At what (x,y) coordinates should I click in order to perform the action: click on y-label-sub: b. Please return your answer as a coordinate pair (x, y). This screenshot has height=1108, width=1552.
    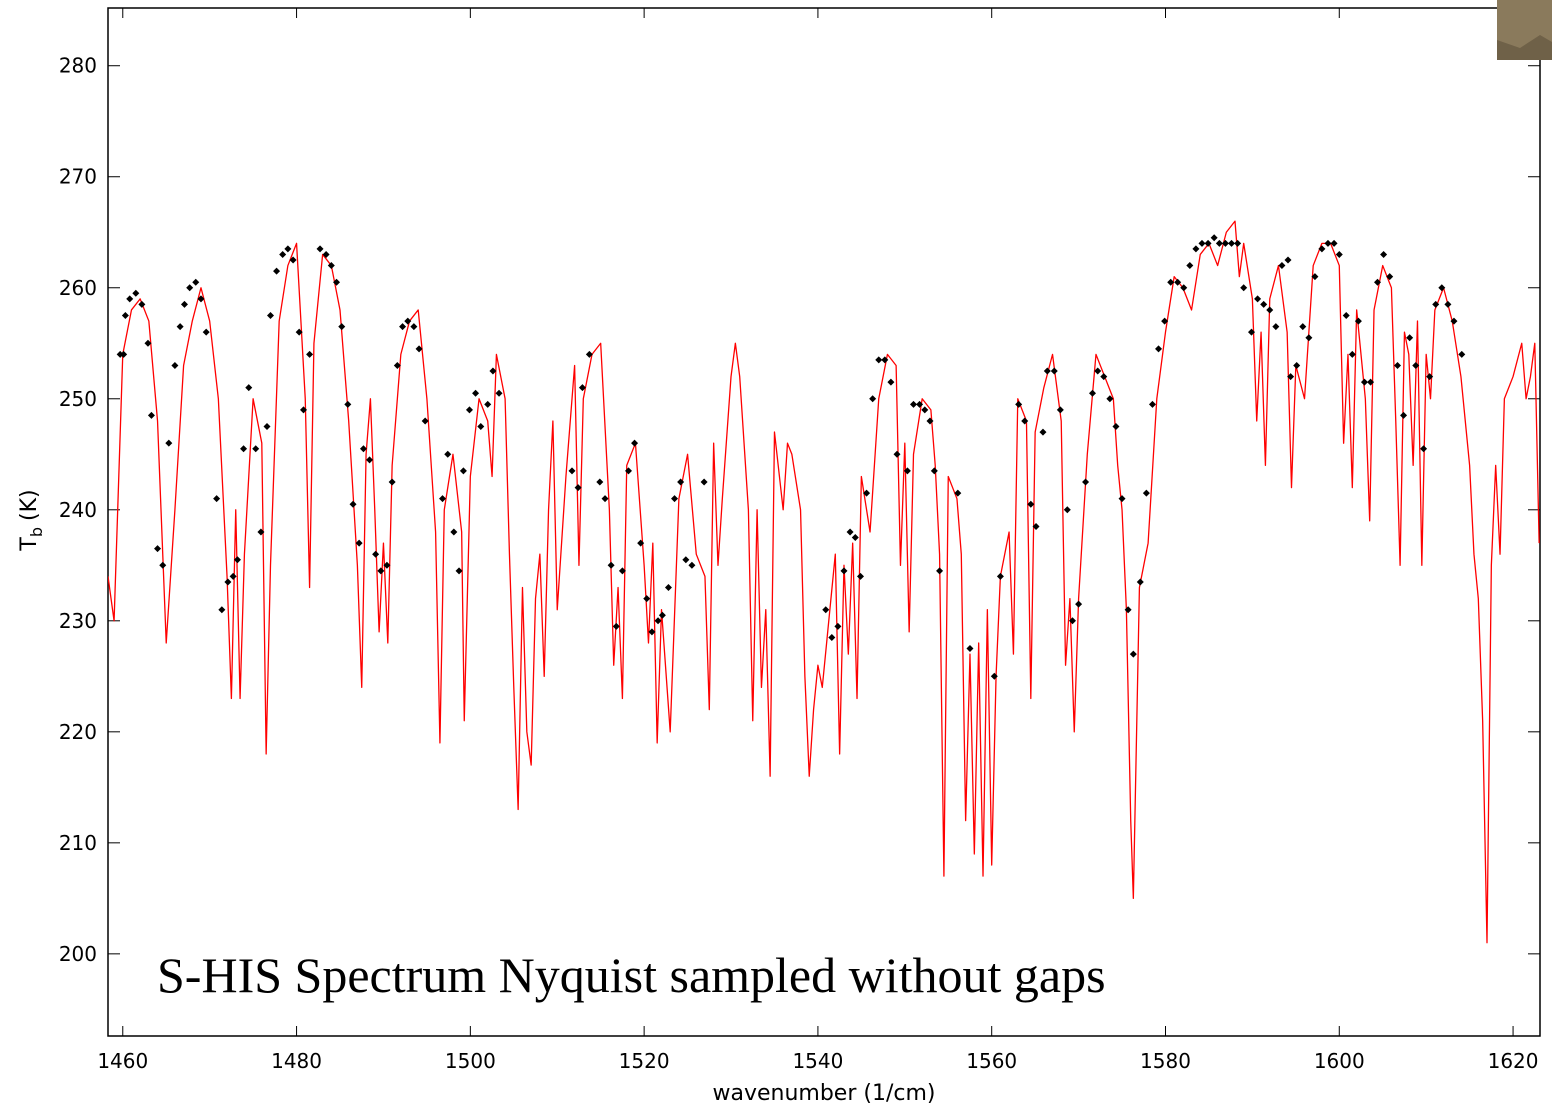
    Looking at the image, I should click on (36, 532).